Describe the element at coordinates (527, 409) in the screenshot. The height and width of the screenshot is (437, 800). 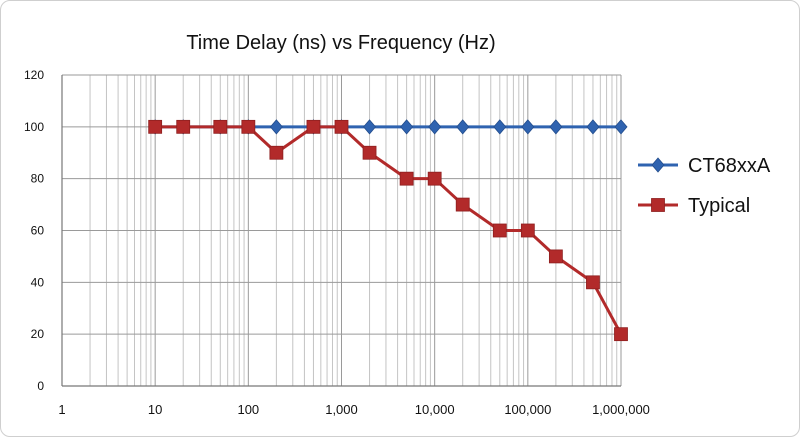
I see `x-tick-label: 100,000` at that location.